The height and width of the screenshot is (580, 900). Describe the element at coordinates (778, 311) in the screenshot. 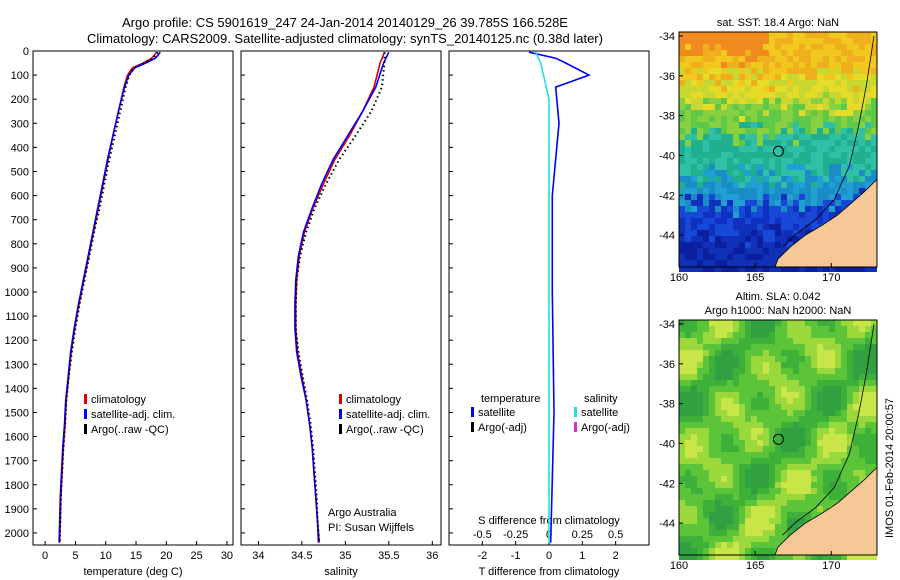

I see `map-title: Argo h1000: NaN h2000: NaN` at that location.